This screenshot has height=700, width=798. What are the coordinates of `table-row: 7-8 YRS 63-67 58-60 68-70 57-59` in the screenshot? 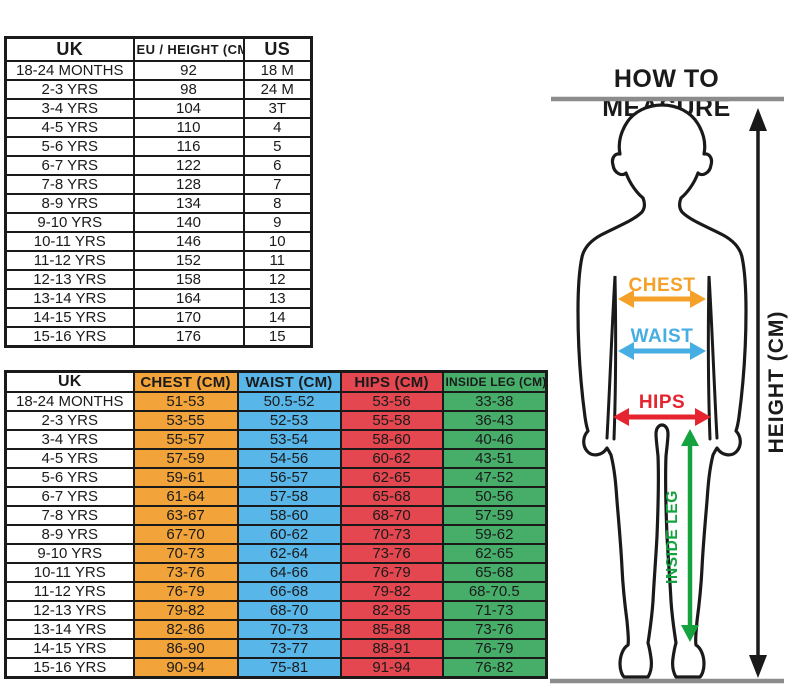 It's located at (276, 515).